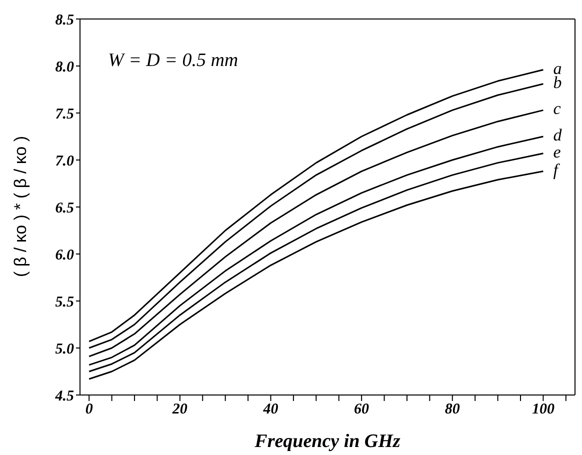  Describe the element at coordinates (89, 410) in the screenshot. I see `x-tick-label: 0` at that location.